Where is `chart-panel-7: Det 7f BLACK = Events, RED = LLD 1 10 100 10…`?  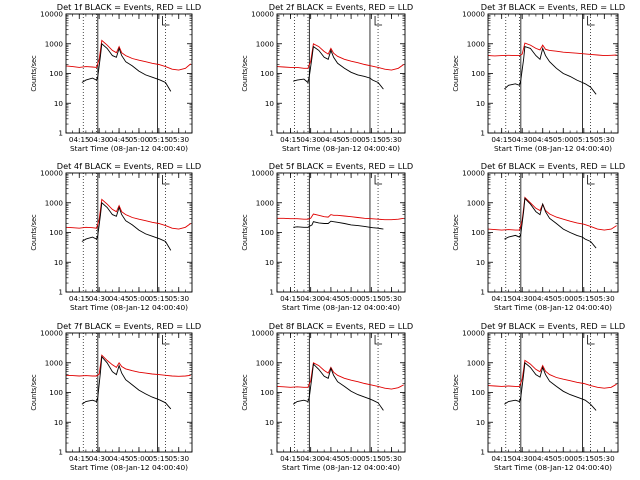 chart-panel-7: Det 7f BLACK = Events, RED = LLD 1 10 100 10… is located at coordinates (115, 396).